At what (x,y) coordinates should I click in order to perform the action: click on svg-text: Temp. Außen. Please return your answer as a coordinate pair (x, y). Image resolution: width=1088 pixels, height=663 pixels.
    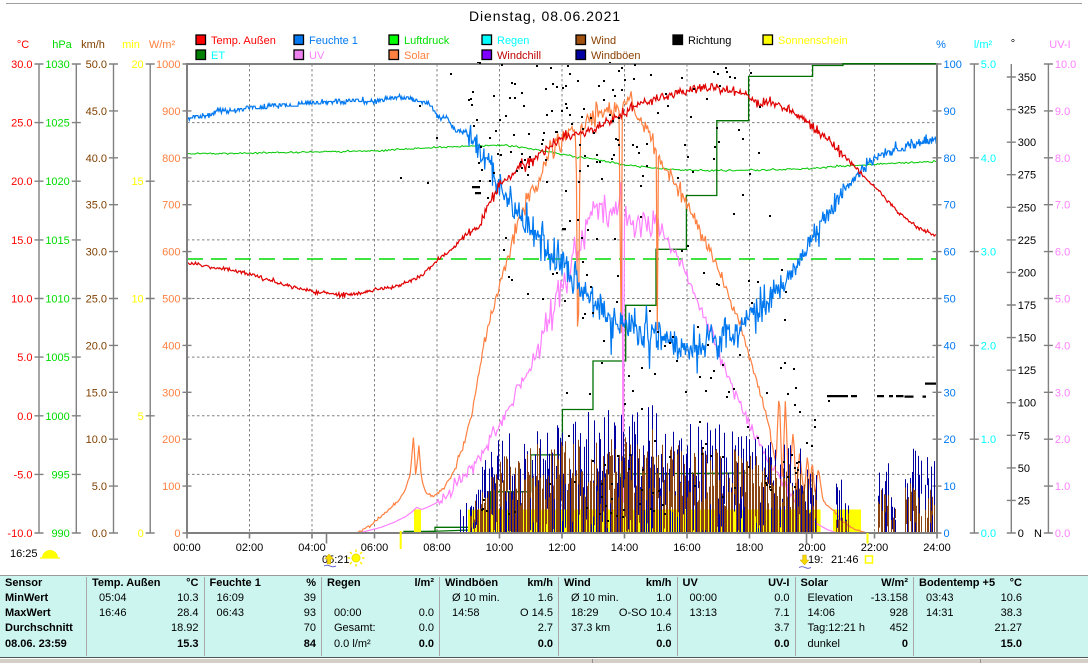
    Looking at the image, I should click on (243, 41).